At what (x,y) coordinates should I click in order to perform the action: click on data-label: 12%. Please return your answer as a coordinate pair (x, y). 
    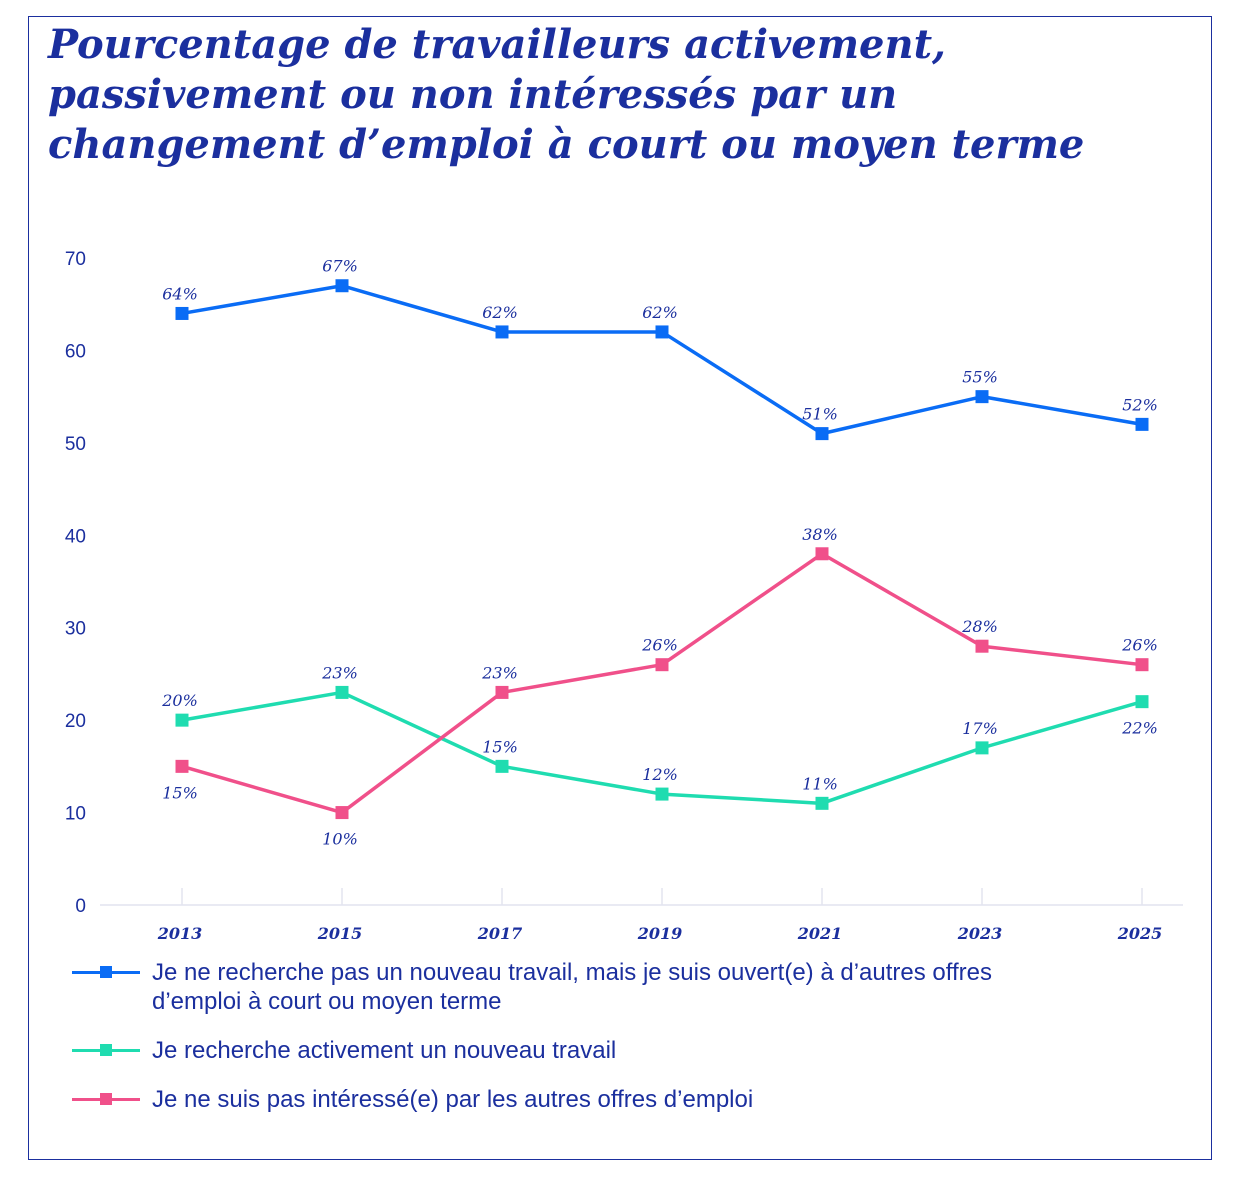
    Looking at the image, I should click on (660, 774).